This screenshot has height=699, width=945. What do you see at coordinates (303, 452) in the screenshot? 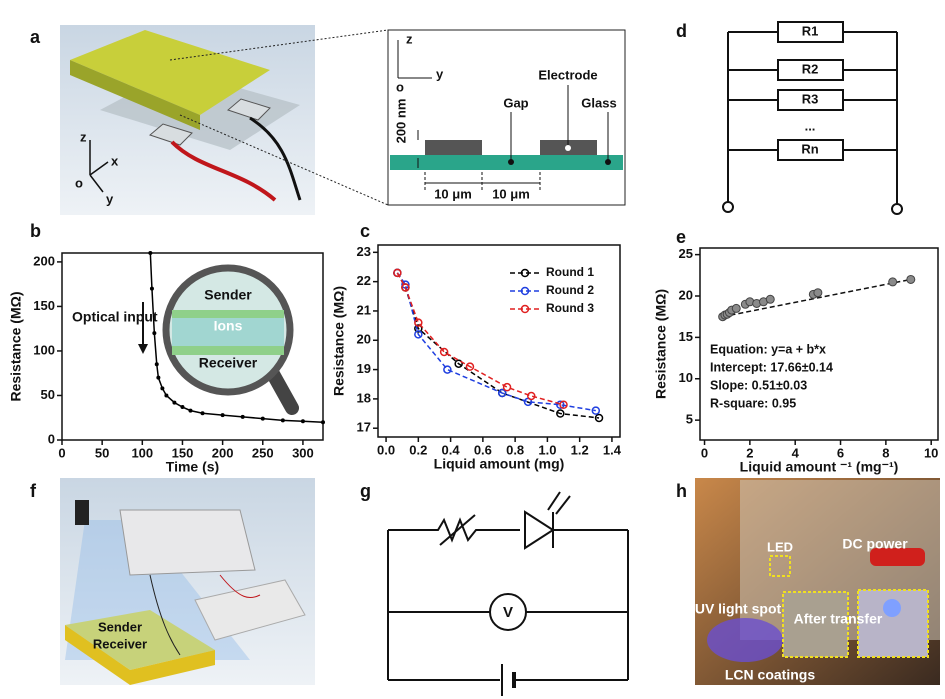
I see `x-tick-label: 300` at bounding box center [303, 452].